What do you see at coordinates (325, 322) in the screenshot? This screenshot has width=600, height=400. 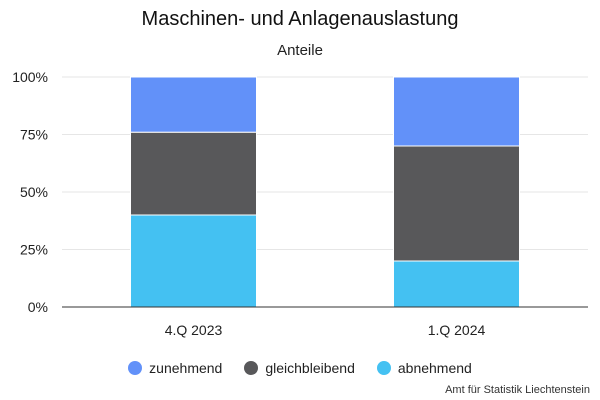 I see `x-axis: 4.Q 2023 1.Q 2024` at bounding box center [325, 322].